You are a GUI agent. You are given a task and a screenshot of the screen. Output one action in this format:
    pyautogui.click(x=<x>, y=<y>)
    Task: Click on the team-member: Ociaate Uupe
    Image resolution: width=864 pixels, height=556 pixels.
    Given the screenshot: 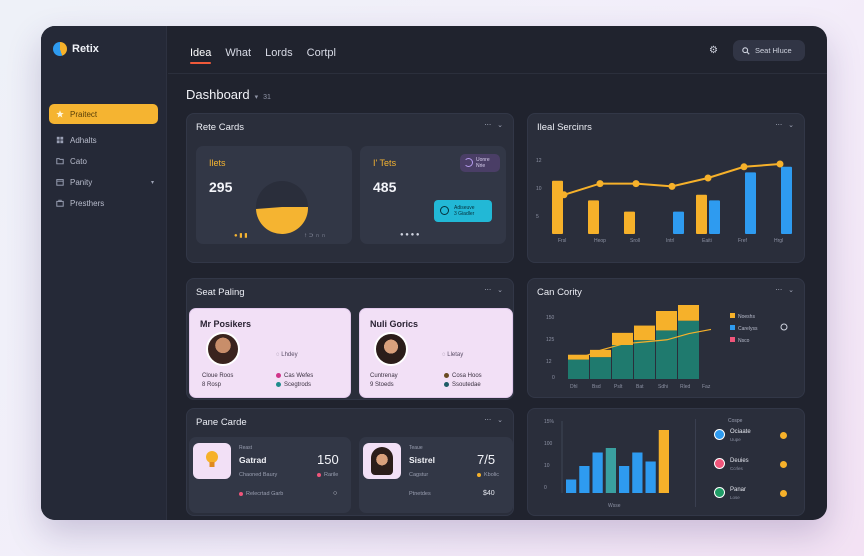 What is the action you would take?
    pyautogui.click(x=756, y=437)
    